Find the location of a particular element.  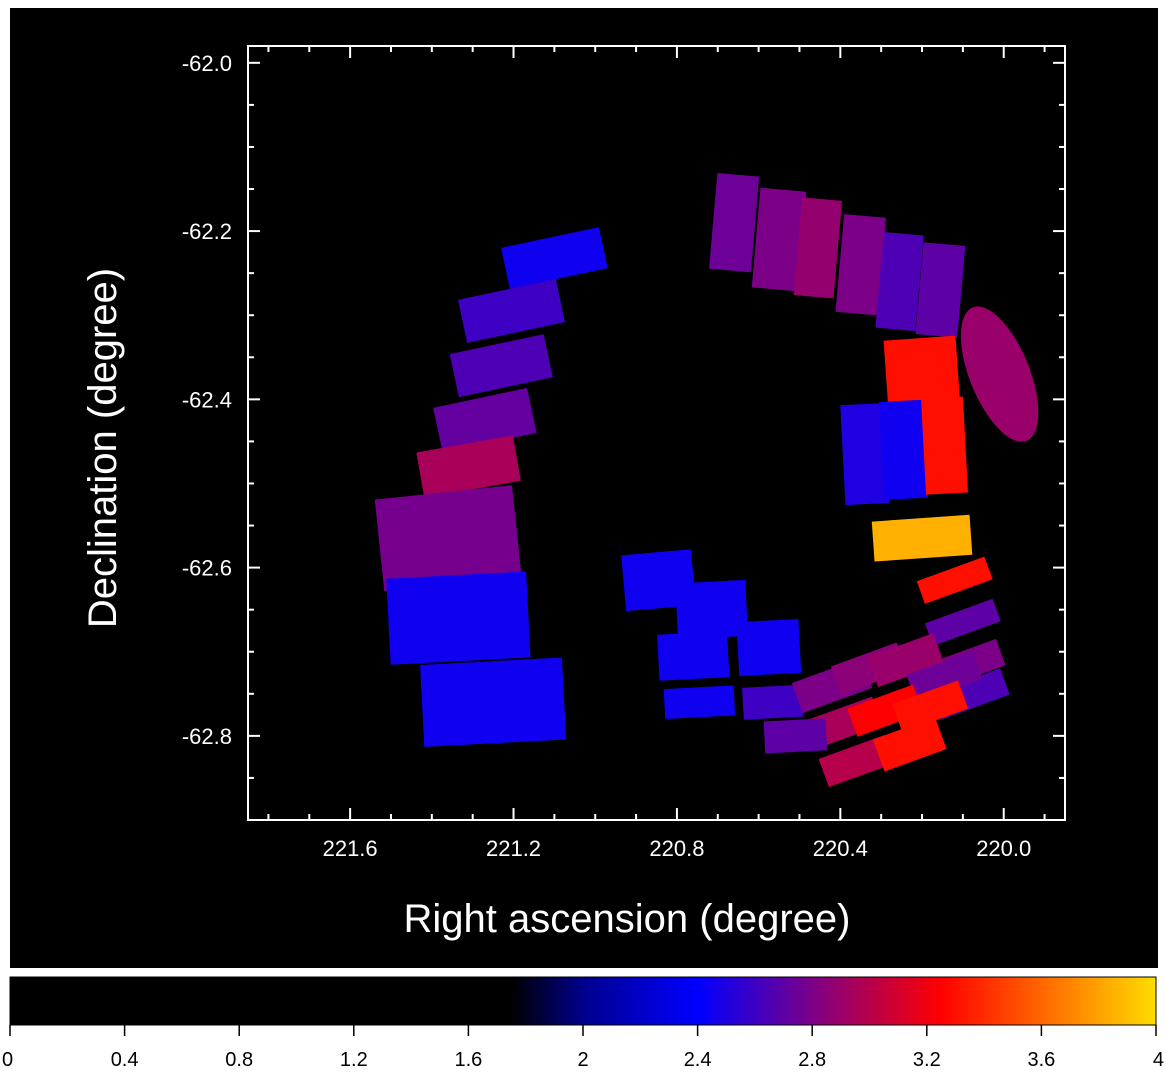

y-tick-label: -62.0 is located at coordinates (207, 63).